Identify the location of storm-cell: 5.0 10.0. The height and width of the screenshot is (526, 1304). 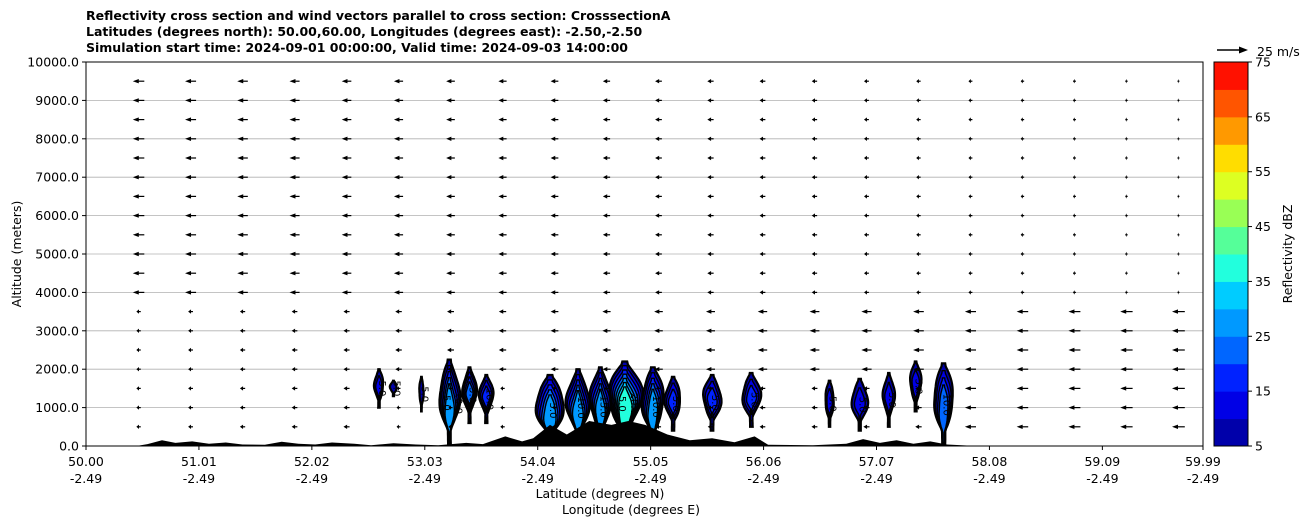
(450, 402).